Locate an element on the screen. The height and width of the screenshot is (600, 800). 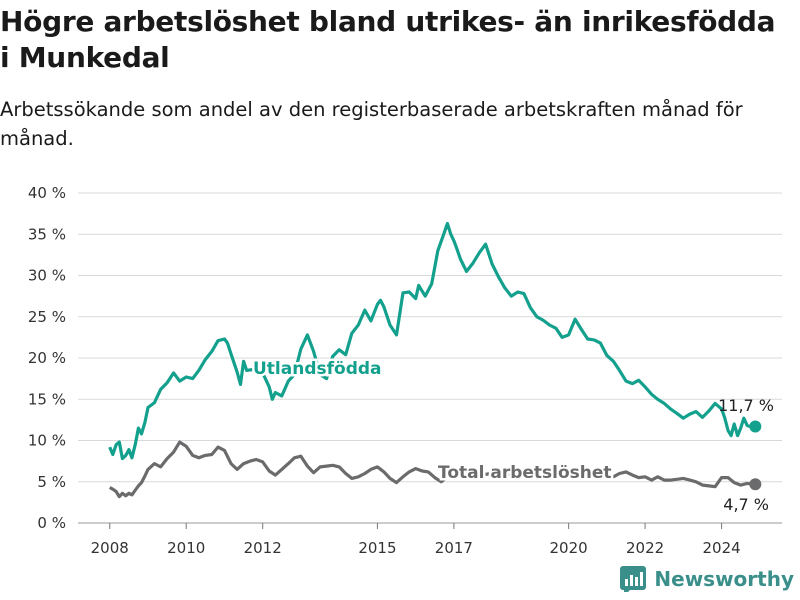
brand-logo: Newsworthy is located at coordinates (707, 579).